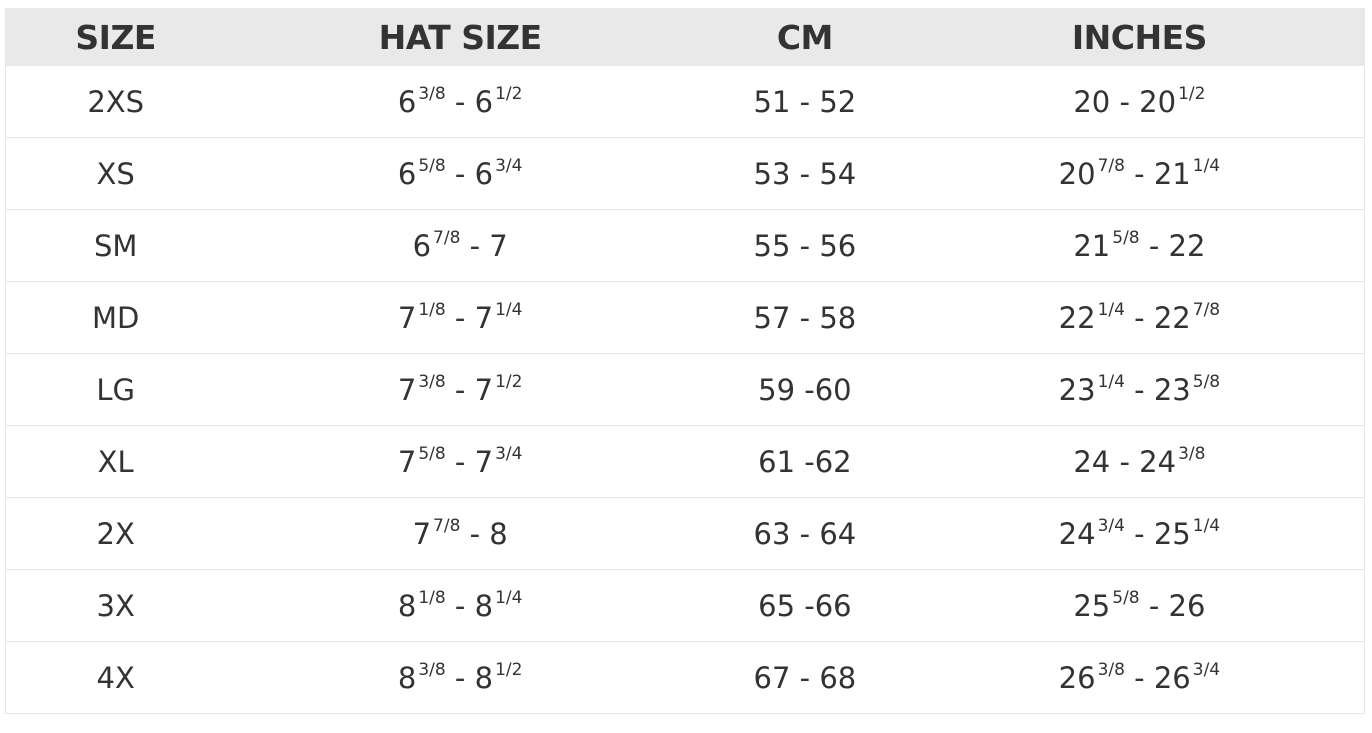 The width and height of the screenshot is (1372, 733). Describe the element at coordinates (804, 461) in the screenshot. I see `cm-cell: 61 -62` at that location.